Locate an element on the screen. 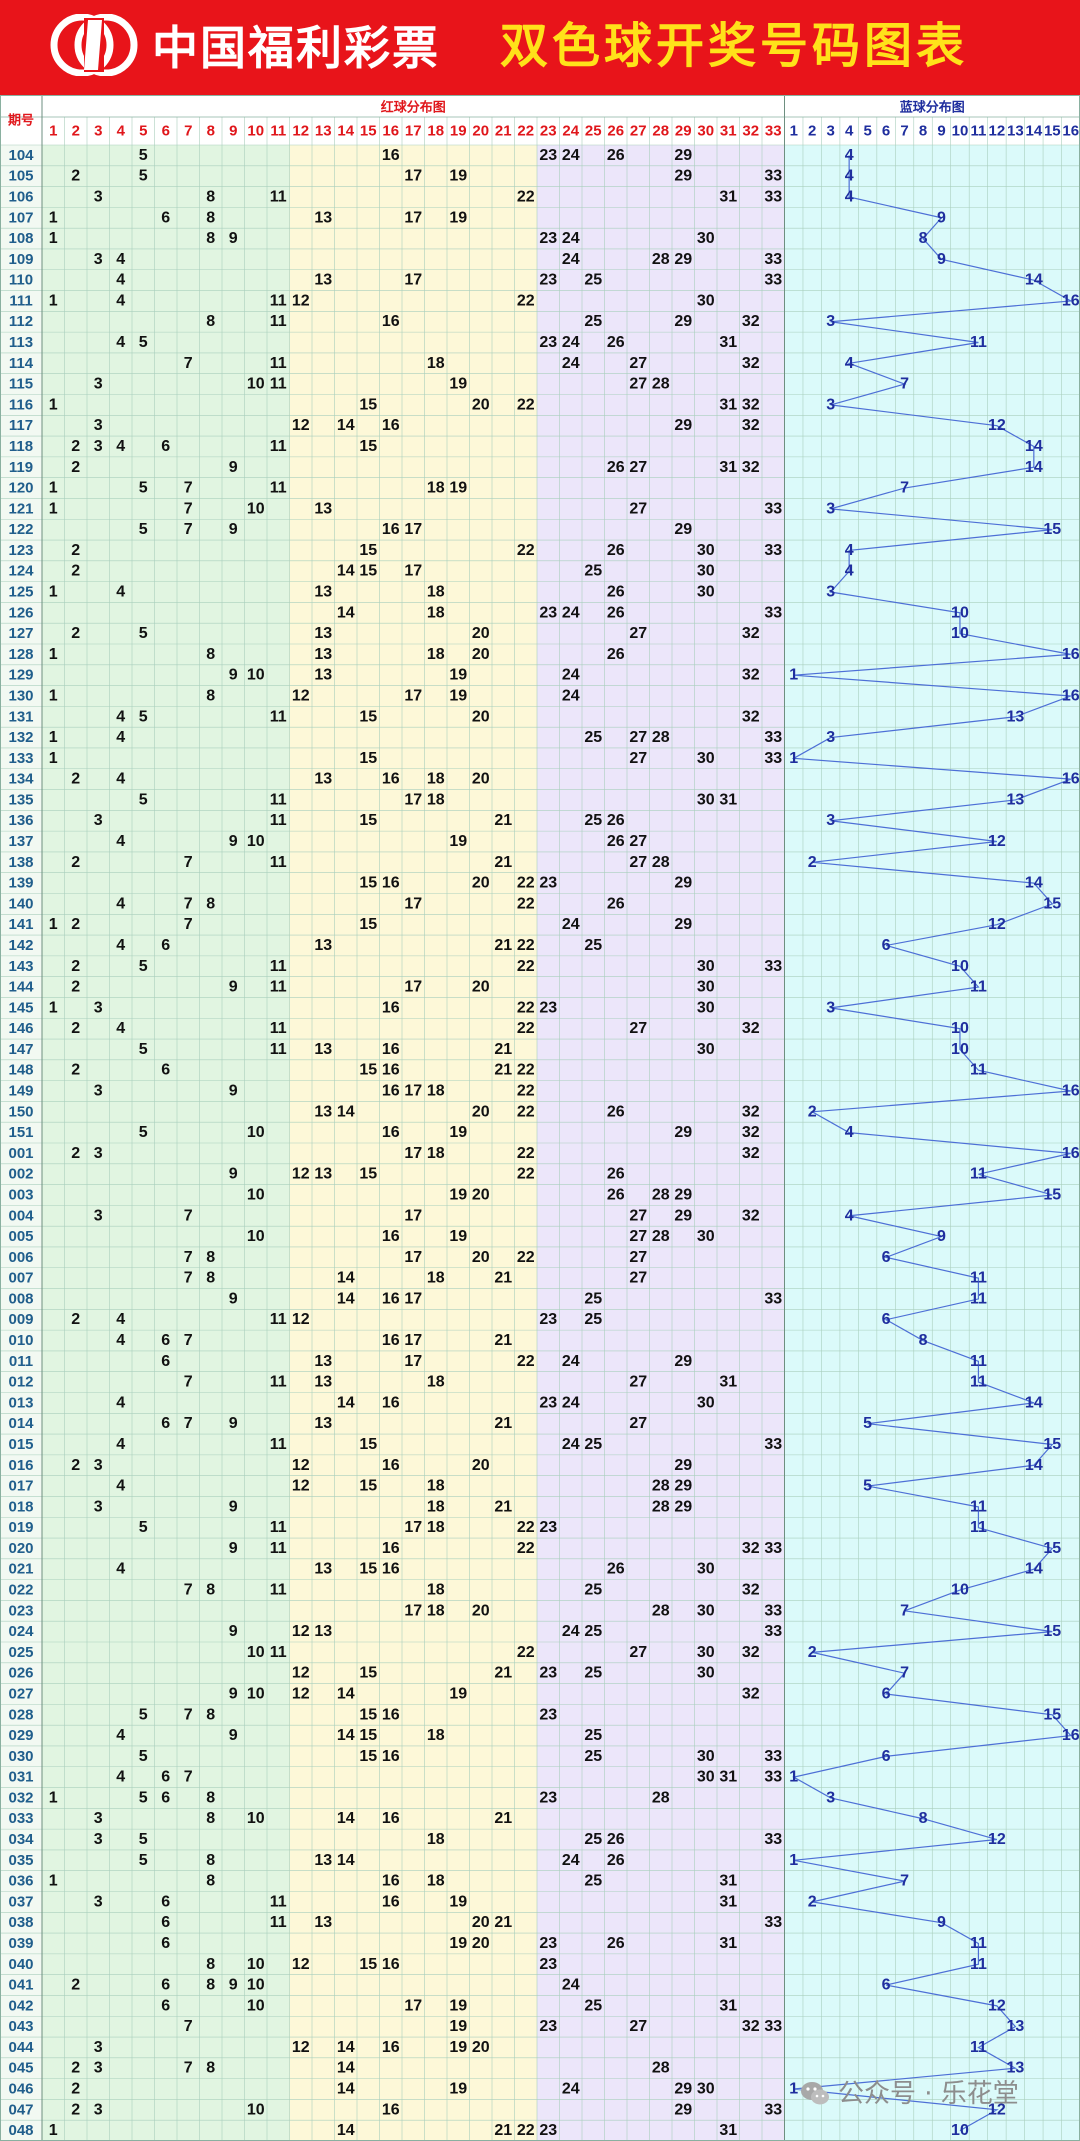 The height and width of the screenshot is (2141, 1080). period-label: 005 is located at coordinates (20, 1236).